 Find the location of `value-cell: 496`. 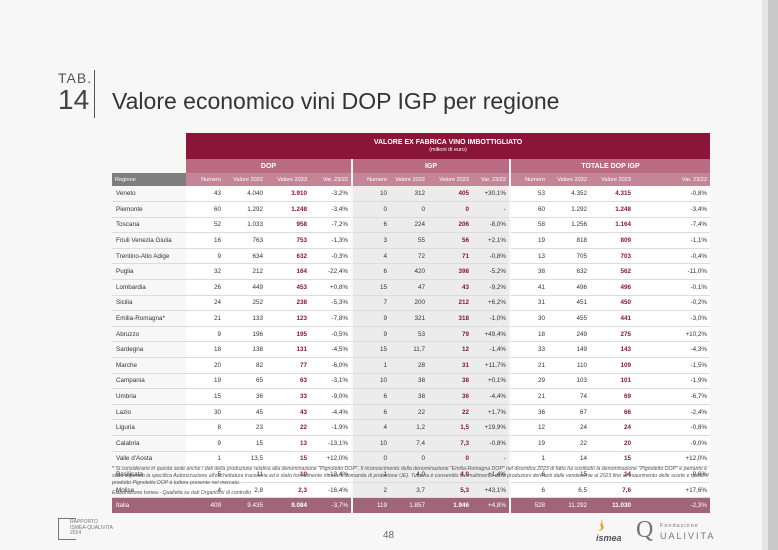

value-cell: 496 is located at coordinates (612, 288).